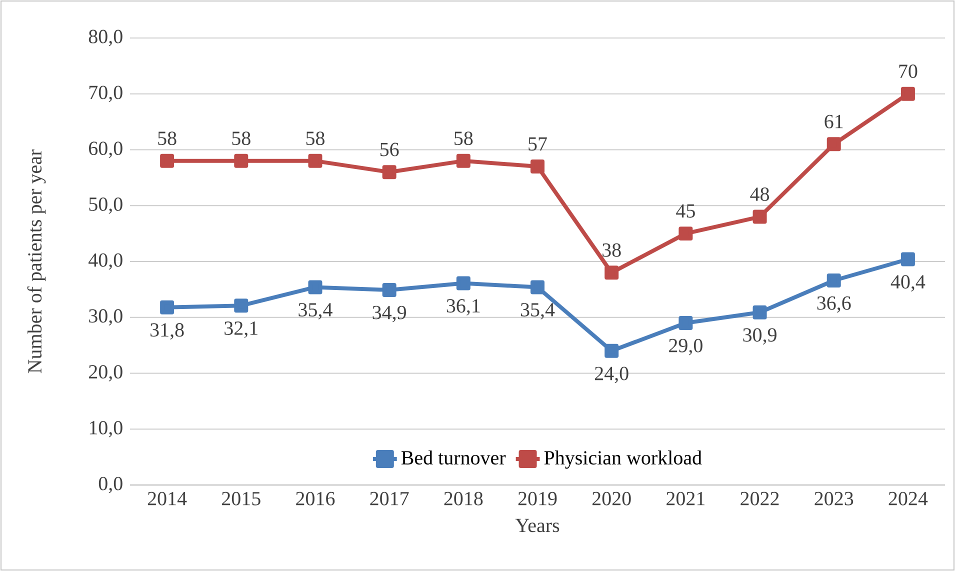 This screenshot has width=955, height=571. What do you see at coordinates (908, 499) in the screenshot?
I see `x-tick-label: 2024` at bounding box center [908, 499].